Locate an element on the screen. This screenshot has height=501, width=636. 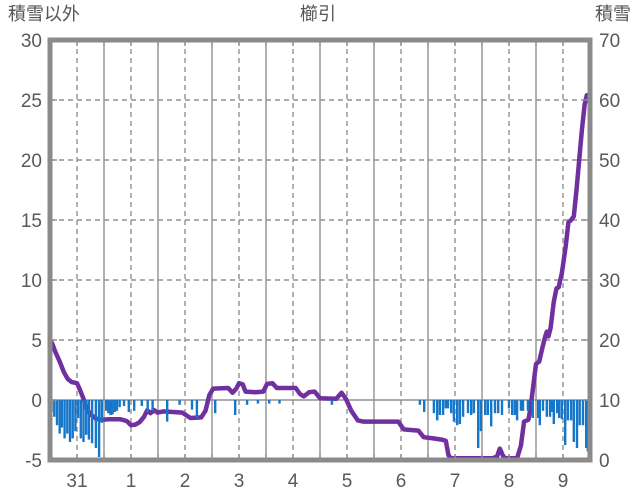
left-axis-title: 積雪以外 is located at coordinates (44, 14).